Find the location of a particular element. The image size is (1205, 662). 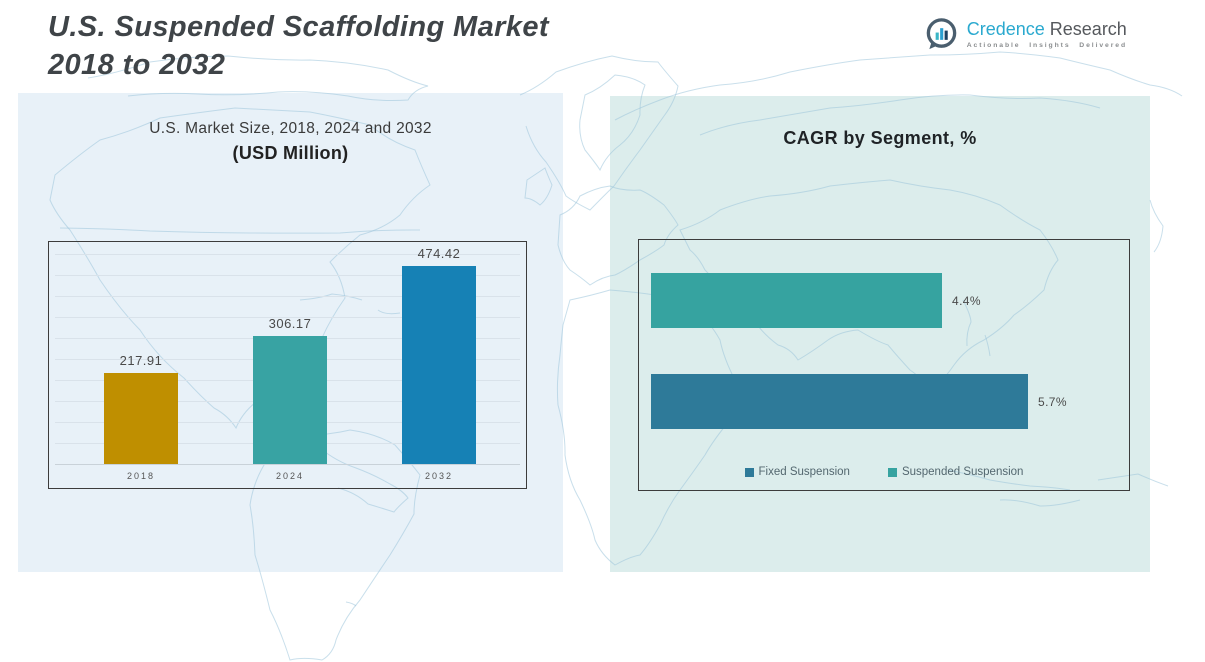

bar-group-2024: 306.17 is located at coordinates (290, 390).